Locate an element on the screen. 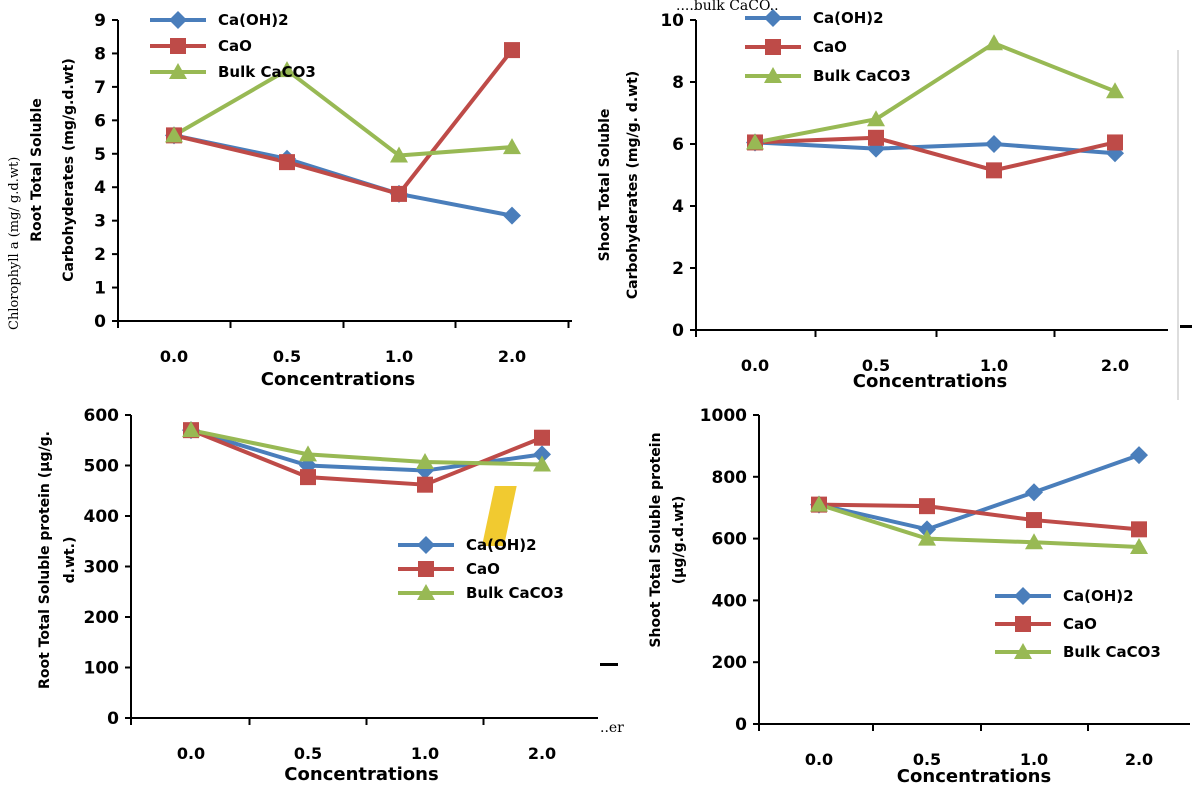 Image resolution: width=1192 pixels, height=787 pixels. artifact-dash-mid is located at coordinates (609, 664).